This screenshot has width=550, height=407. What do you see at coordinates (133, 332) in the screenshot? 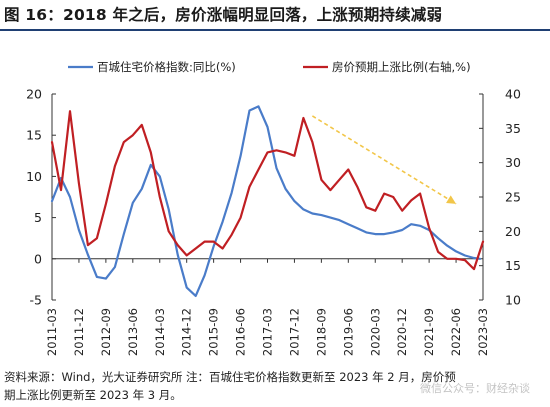
I see `x-tick-label: 2013-06` at bounding box center [133, 332].